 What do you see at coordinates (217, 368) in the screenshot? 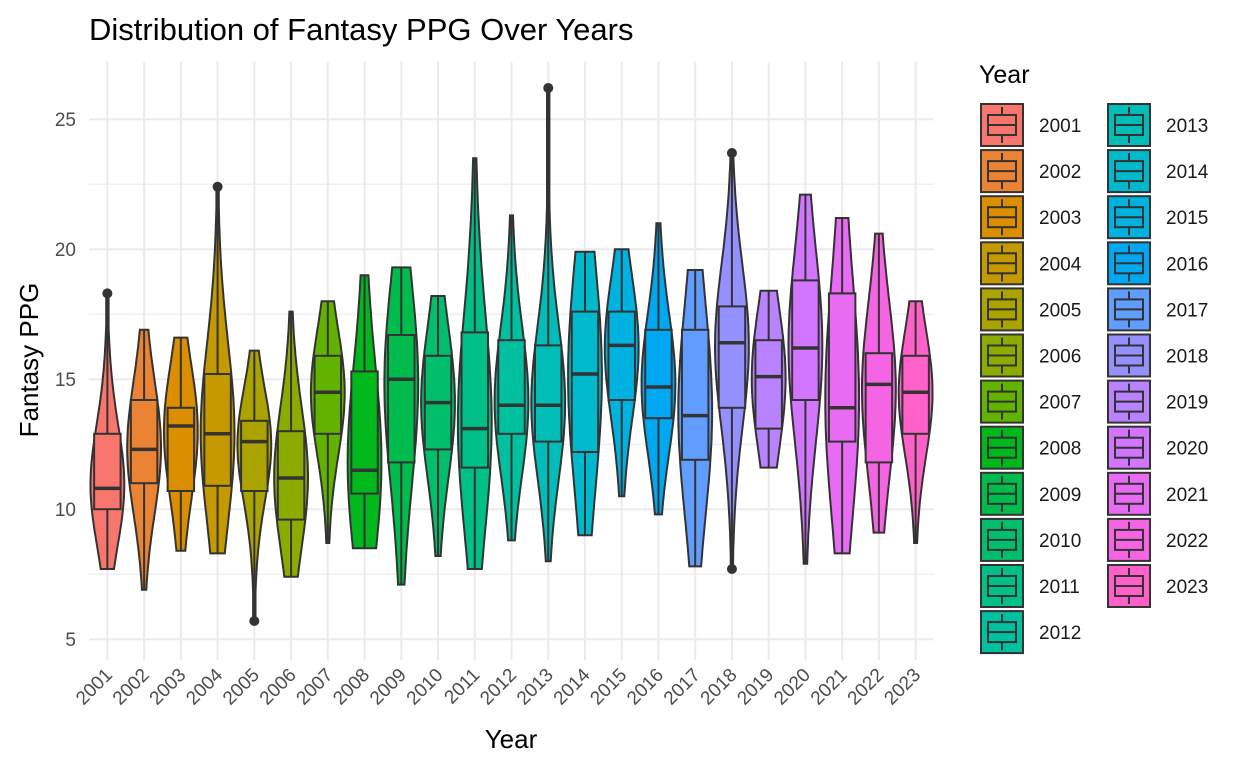
I see `violin-box-2004` at bounding box center [217, 368].